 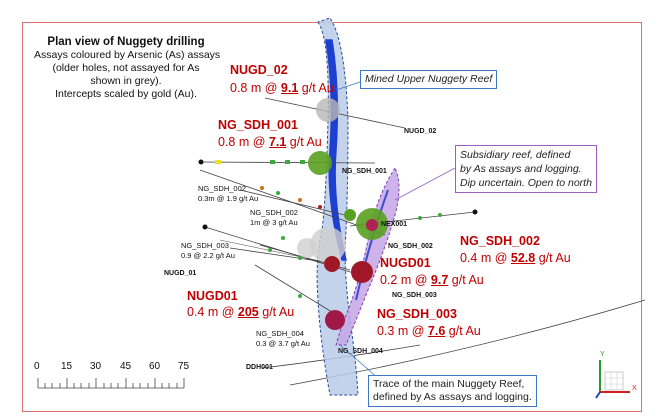 I want to click on sphere-sdh002-red, so click(x=372, y=225).